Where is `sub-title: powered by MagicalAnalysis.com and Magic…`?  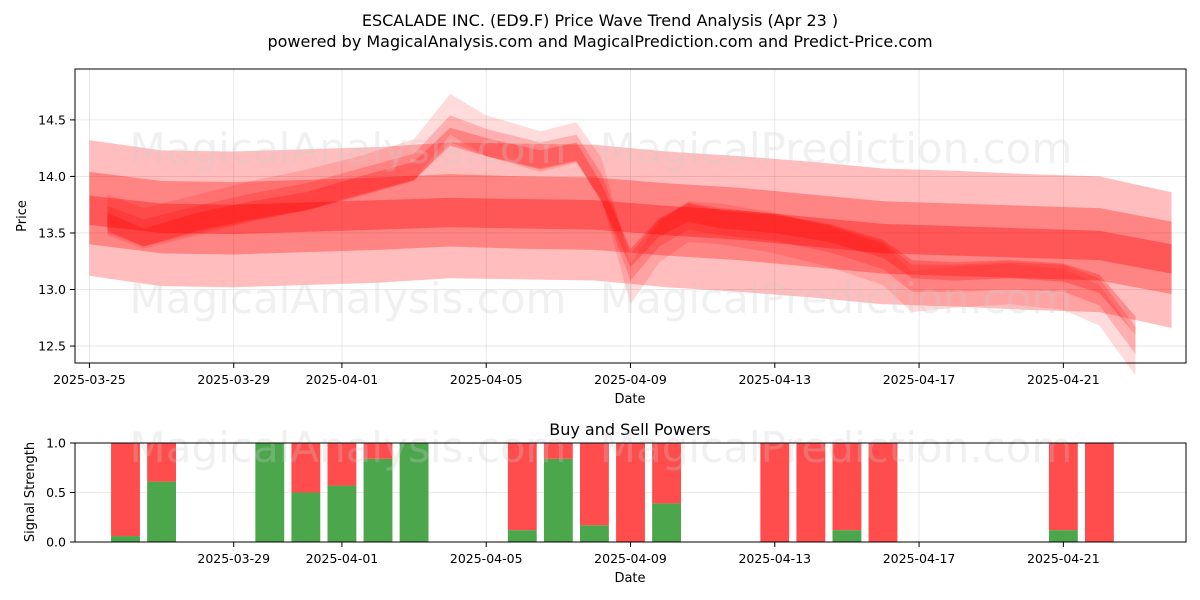 sub-title: powered by MagicalAnalysis.com and Magic… is located at coordinates (599, 41).